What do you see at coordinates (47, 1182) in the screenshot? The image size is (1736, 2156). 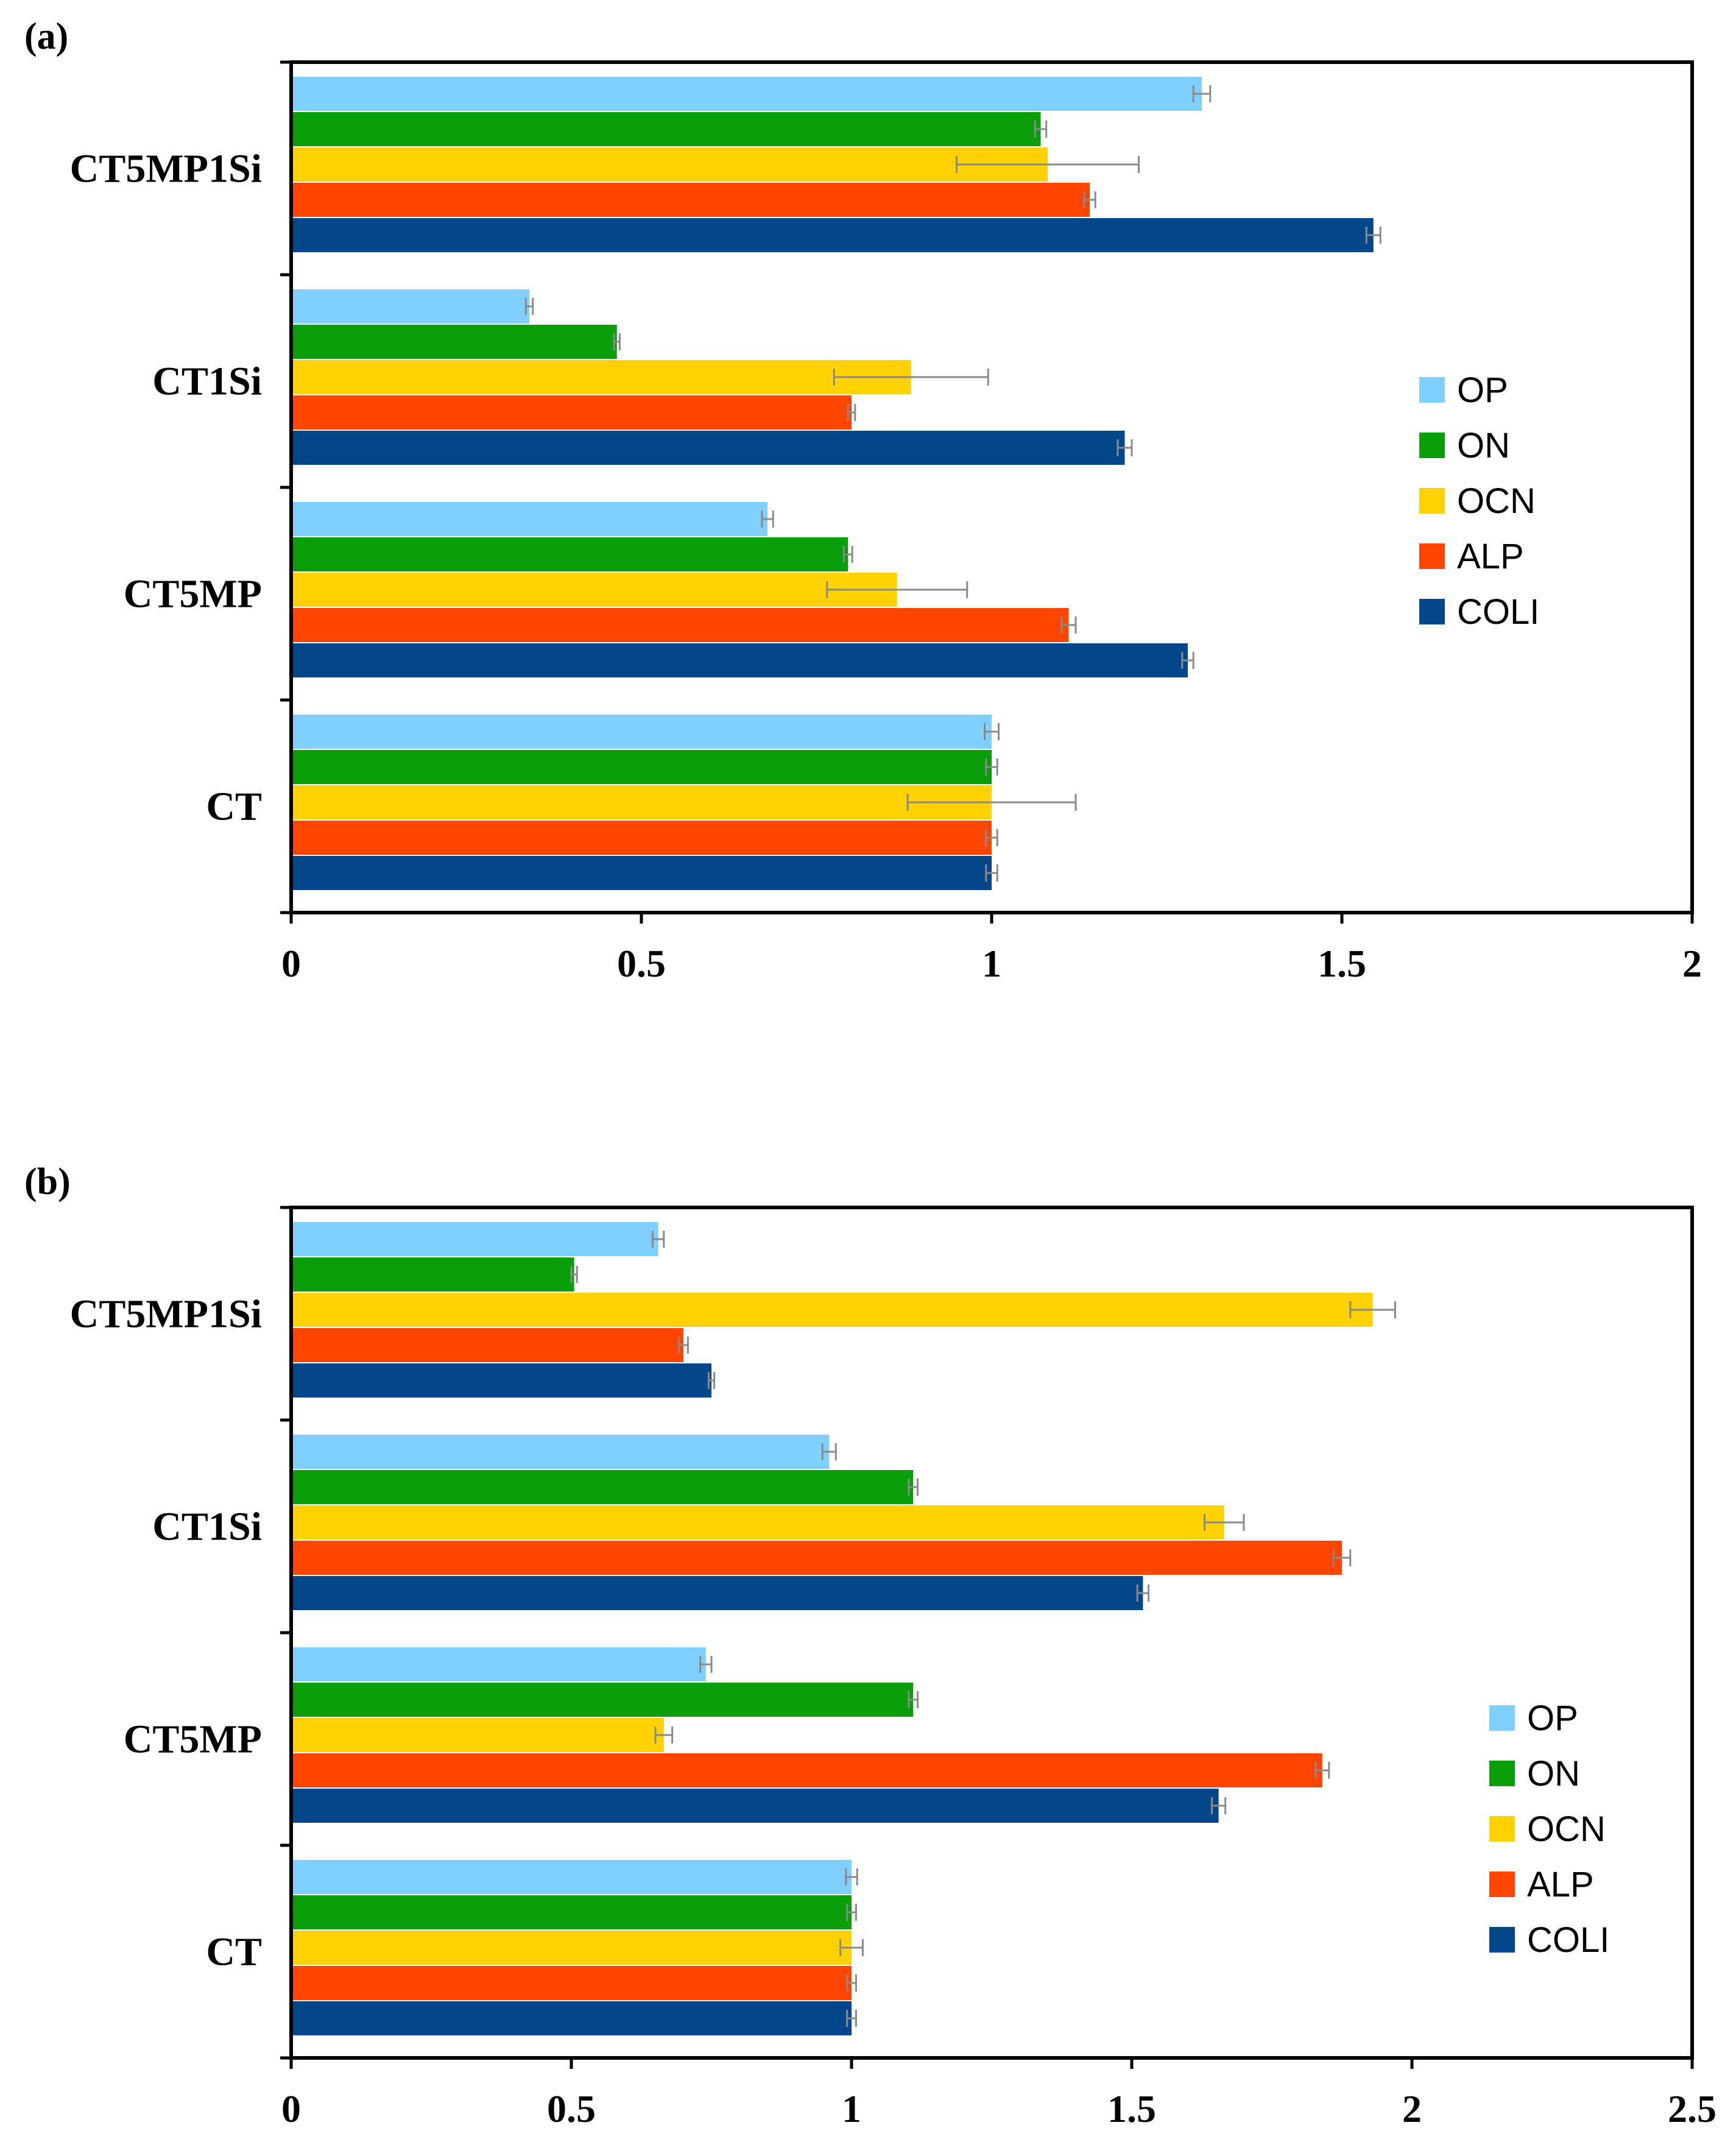 I see `panel-label: (b)` at bounding box center [47, 1182].